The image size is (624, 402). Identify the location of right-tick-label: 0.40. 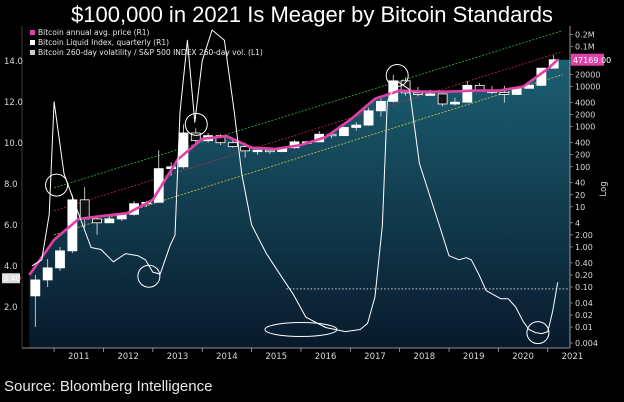
(584, 263).